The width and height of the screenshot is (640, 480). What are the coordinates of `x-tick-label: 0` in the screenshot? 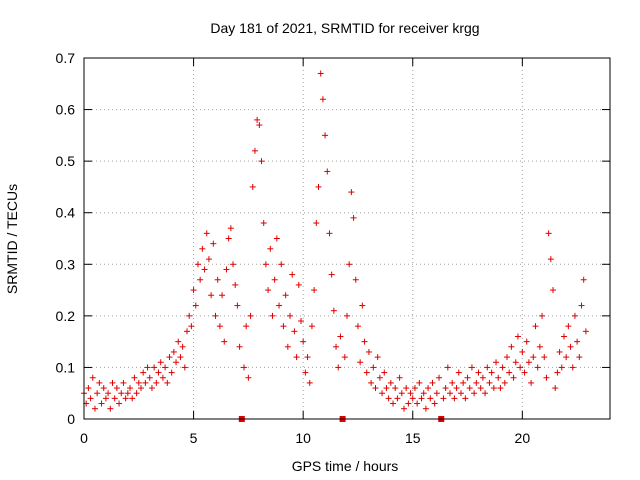 It's located at (84, 438).